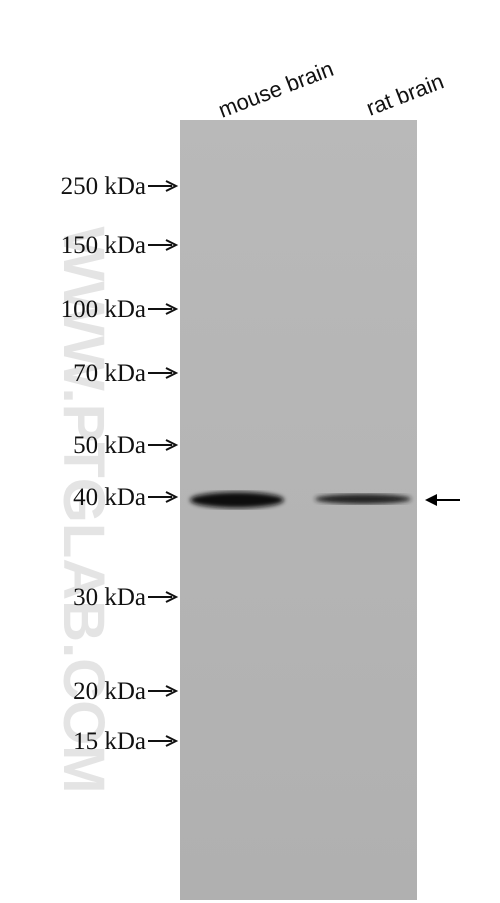  I want to click on watermark: WWW.PTGLAB.COM, so click(83, 509).